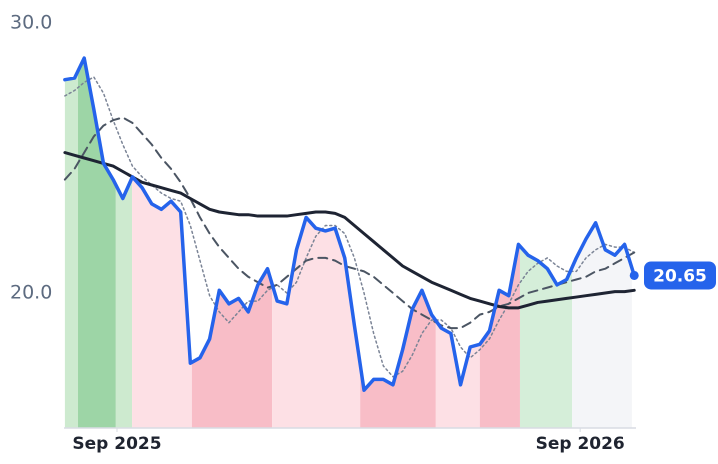 This screenshot has width=718, height=464. Describe the element at coordinates (116, 444) in the screenshot. I see `x-tick-label: Sep 2025` at that location.